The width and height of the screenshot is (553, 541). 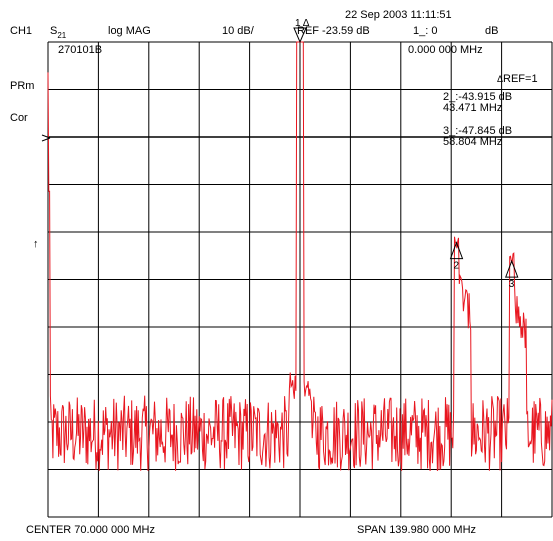 What do you see at coordinates (478, 97) in the screenshot?
I see `marker2-level: 2_:-43.915 dB` at bounding box center [478, 97].